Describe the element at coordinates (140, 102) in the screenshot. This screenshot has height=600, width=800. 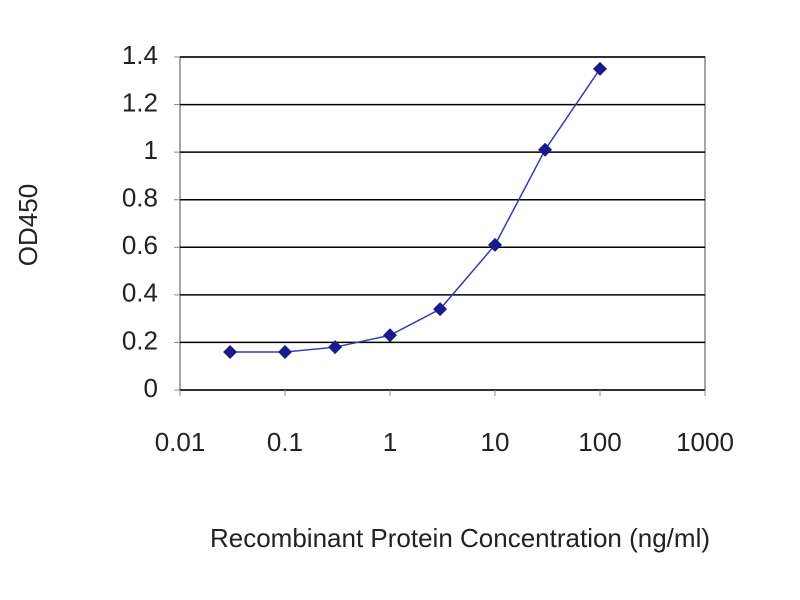
I see `y-tick-label: 1.2` at that location.